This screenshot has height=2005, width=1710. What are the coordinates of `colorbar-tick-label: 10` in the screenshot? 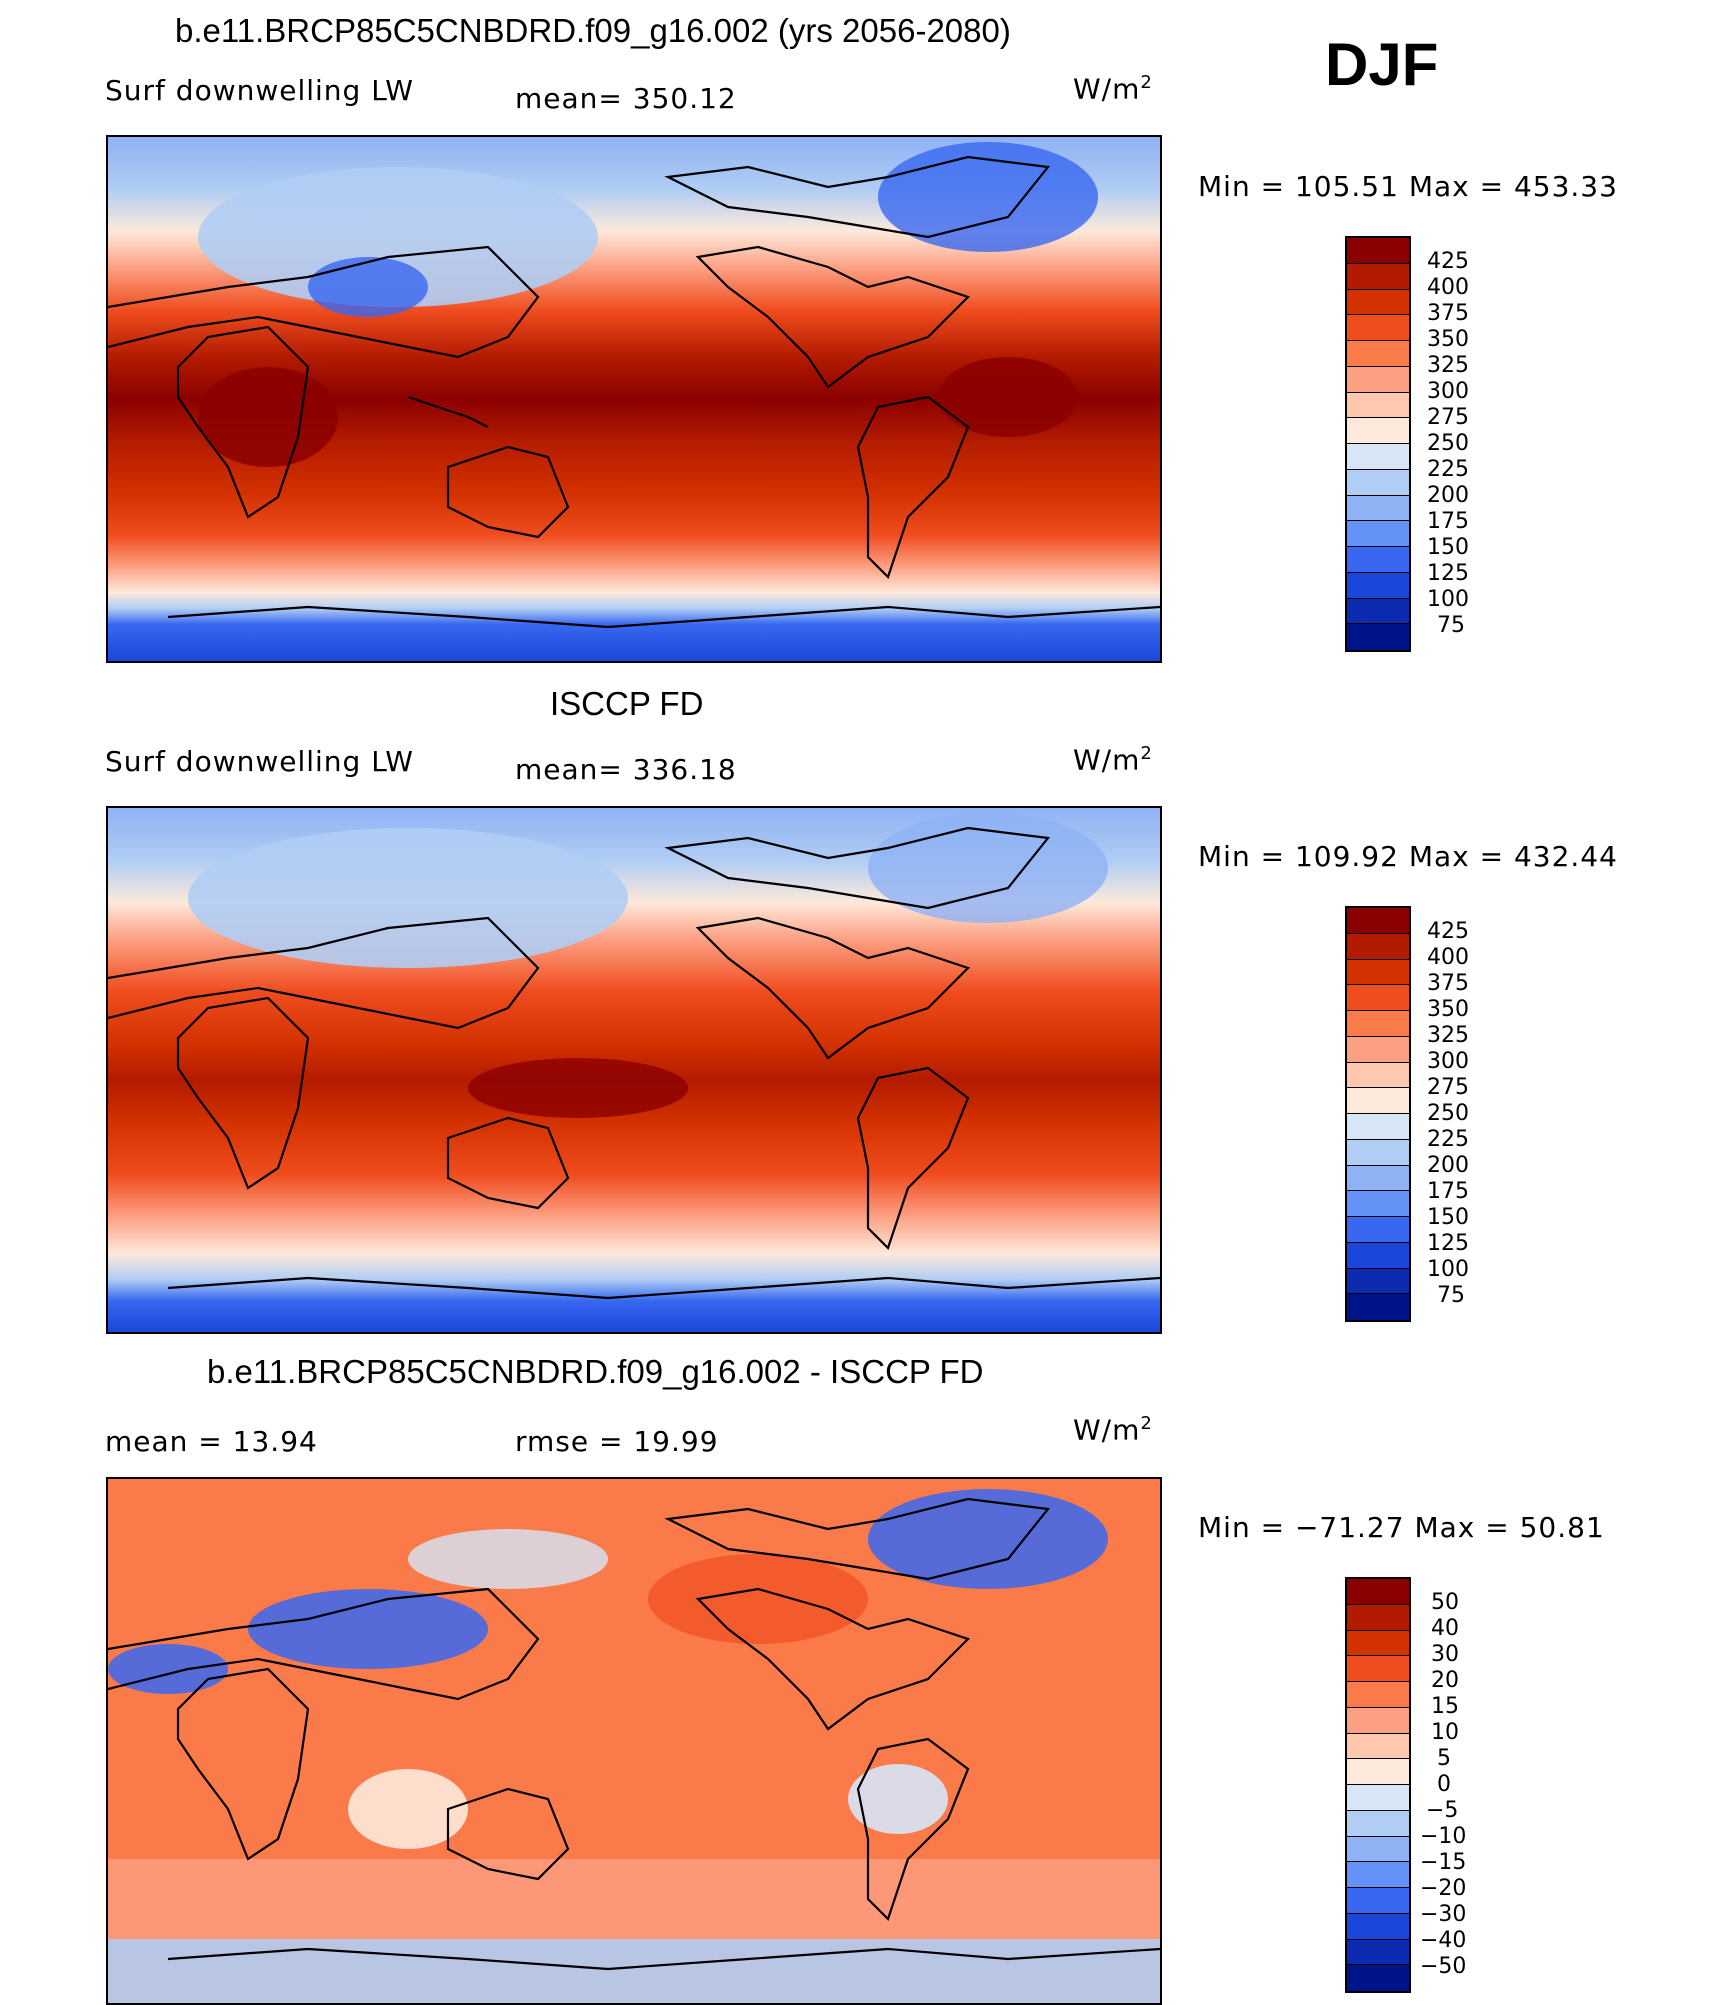 It's located at (1445, 1732).